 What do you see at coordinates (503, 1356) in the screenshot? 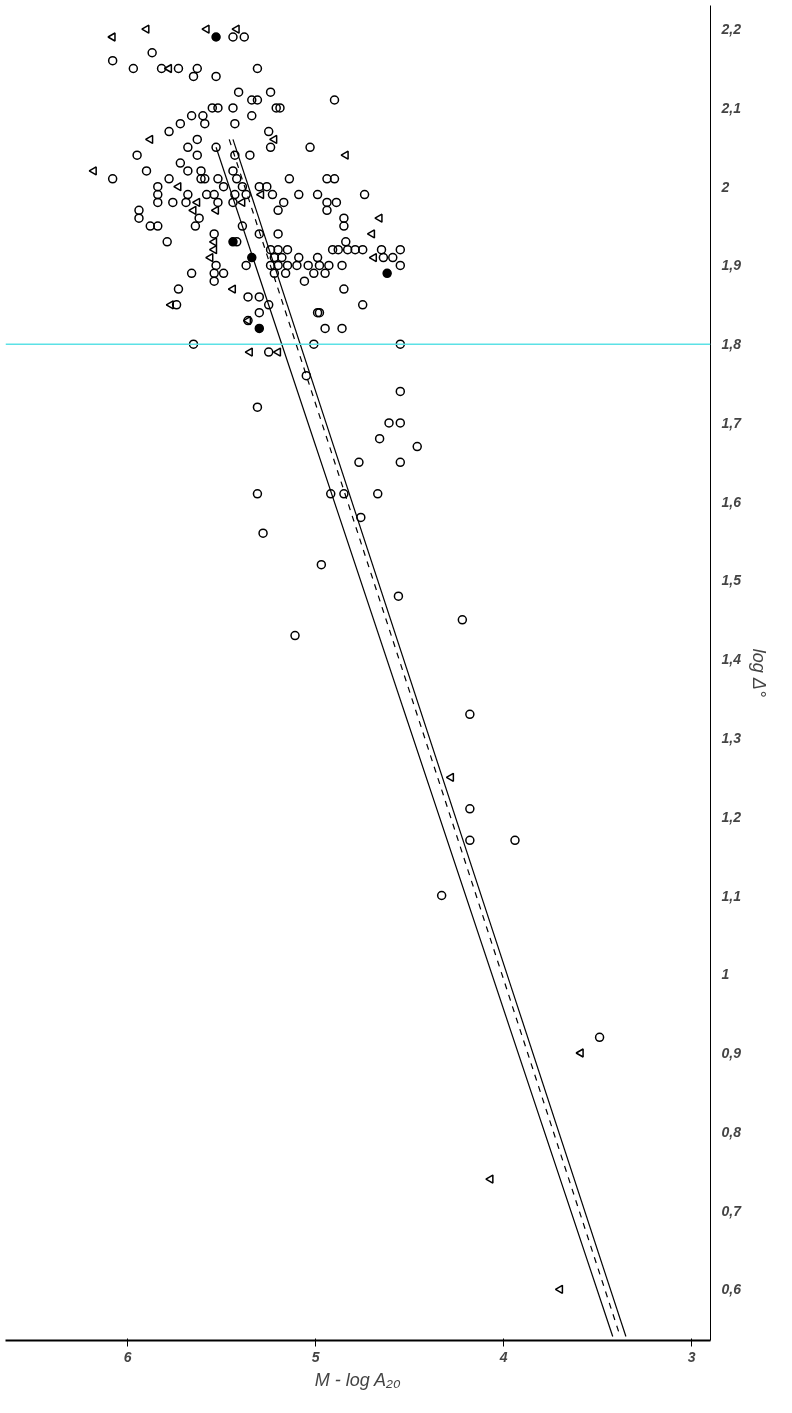
I see `x-tick-label: 4` at bounding box center [503, 1356].